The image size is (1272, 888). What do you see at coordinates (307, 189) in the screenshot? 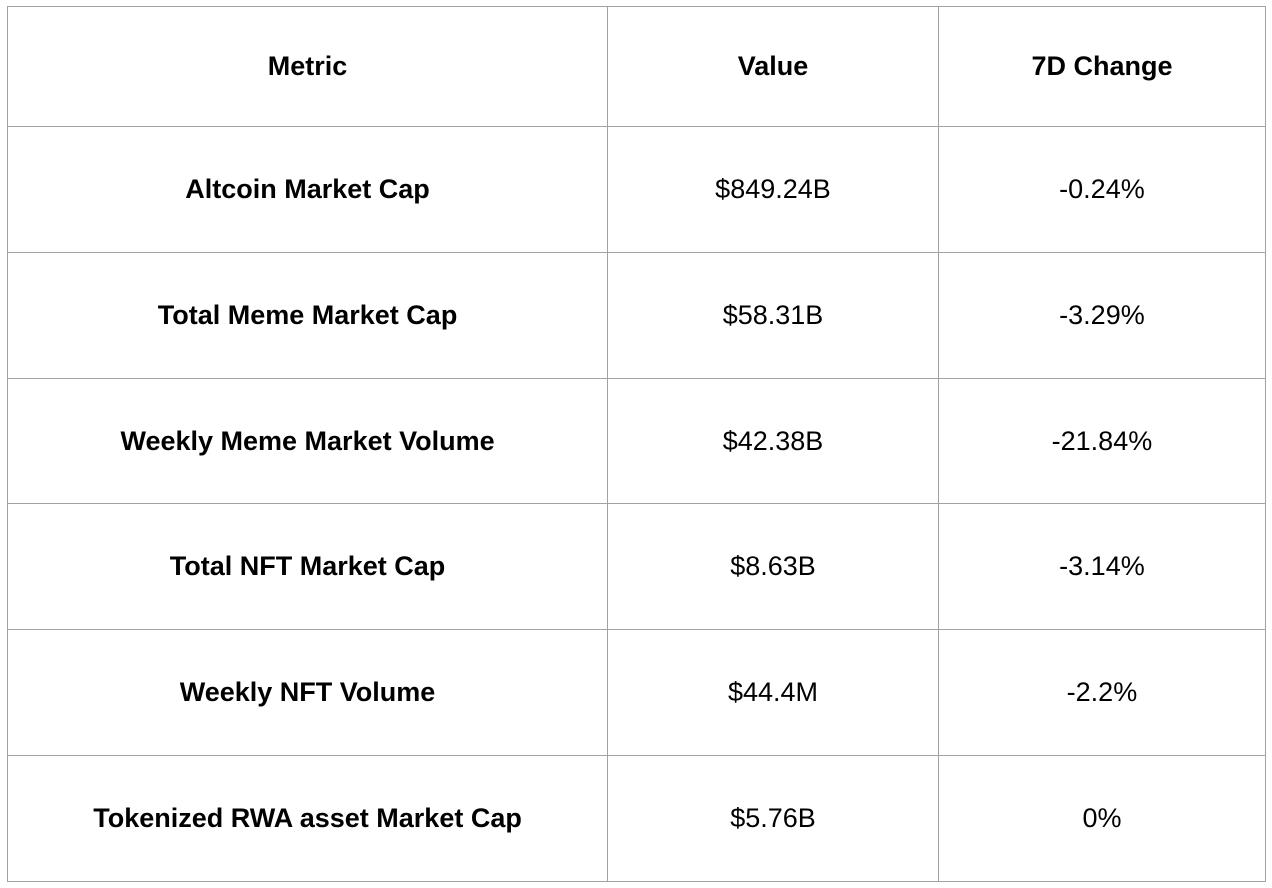
I see `metric-name: Altcoin Market Cap` at bounding box center [307, 189].